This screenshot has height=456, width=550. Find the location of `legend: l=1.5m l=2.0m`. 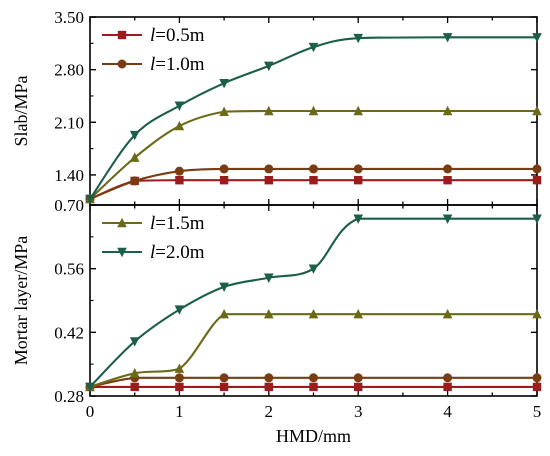

legend: l=1.5m l=2.0m is located at coordinates (153, 238).